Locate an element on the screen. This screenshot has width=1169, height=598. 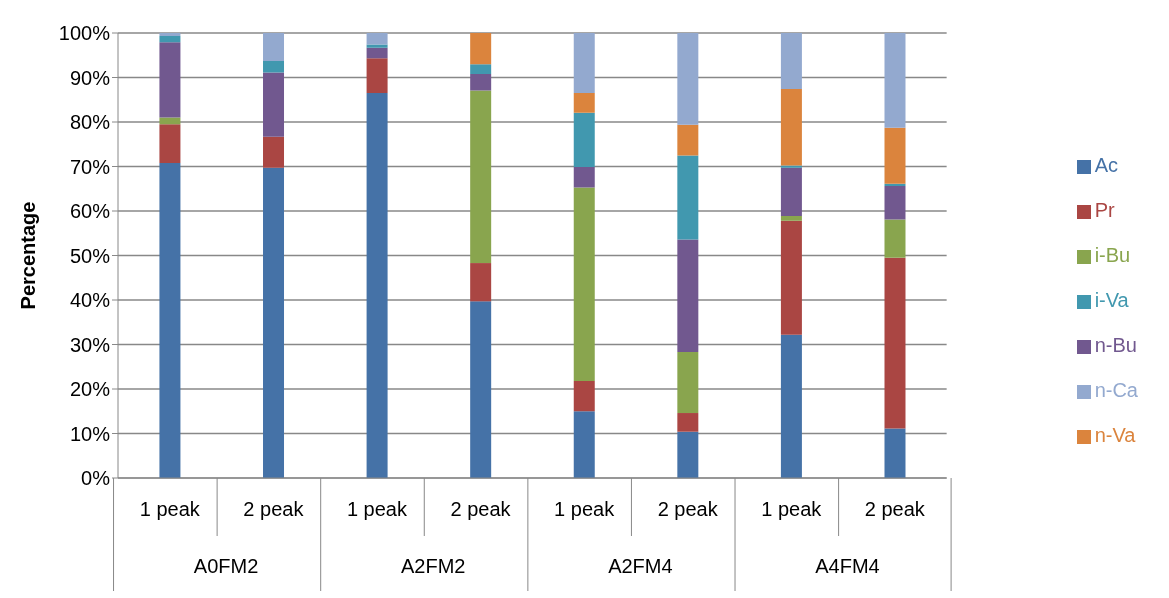
text: A0FM2 is located at coordinates (226, 566).